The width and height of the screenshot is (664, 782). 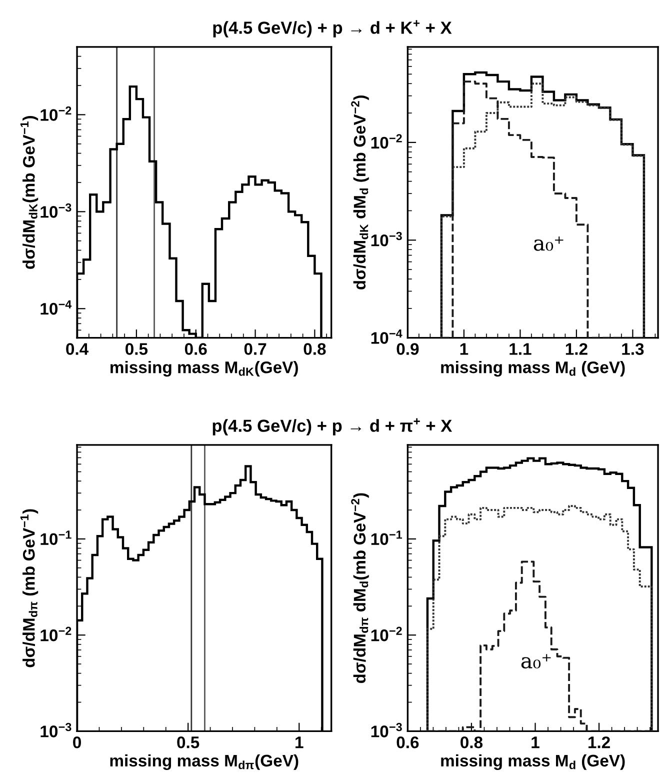 I want to click on y-axis-title: dσ/dM$_{dπ}$ (mb GeV$^{−1}$), so click(x=29, y=588).